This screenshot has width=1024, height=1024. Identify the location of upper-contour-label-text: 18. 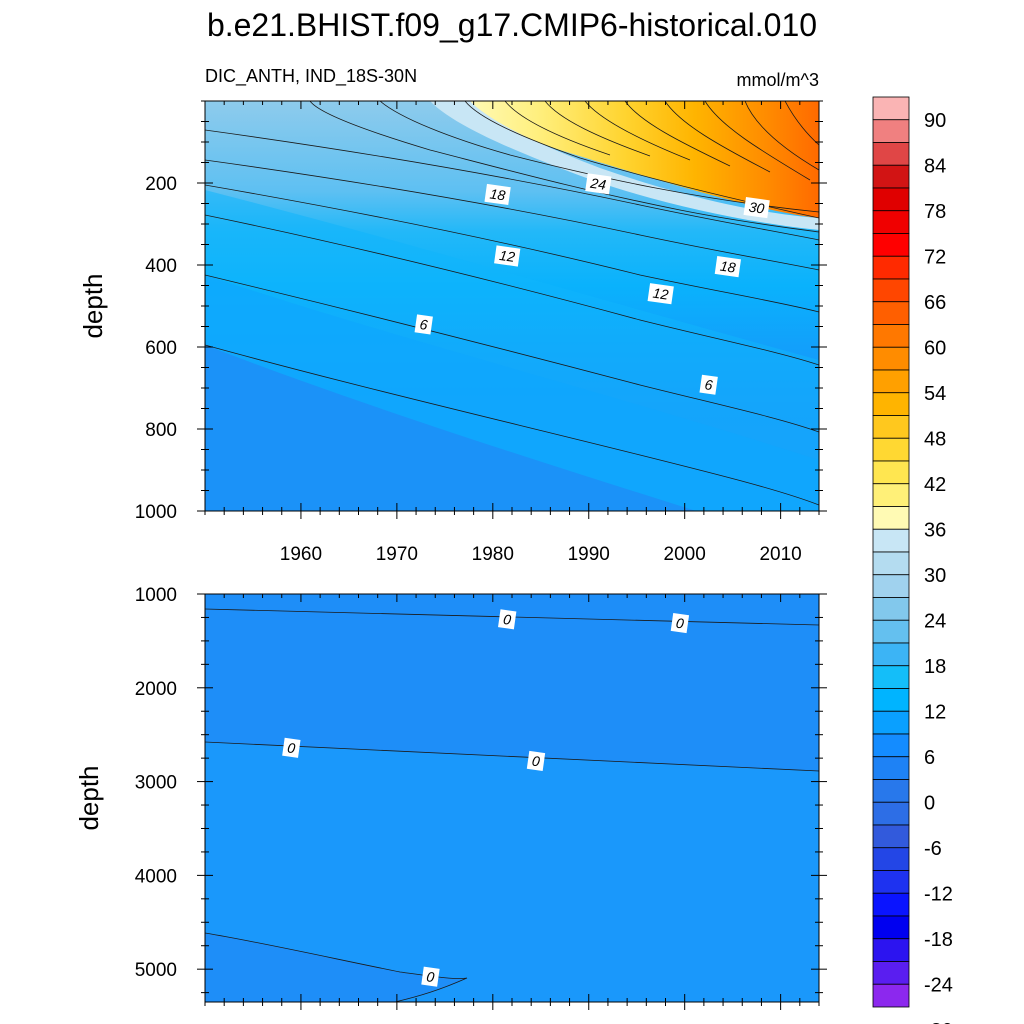
(498, 194).